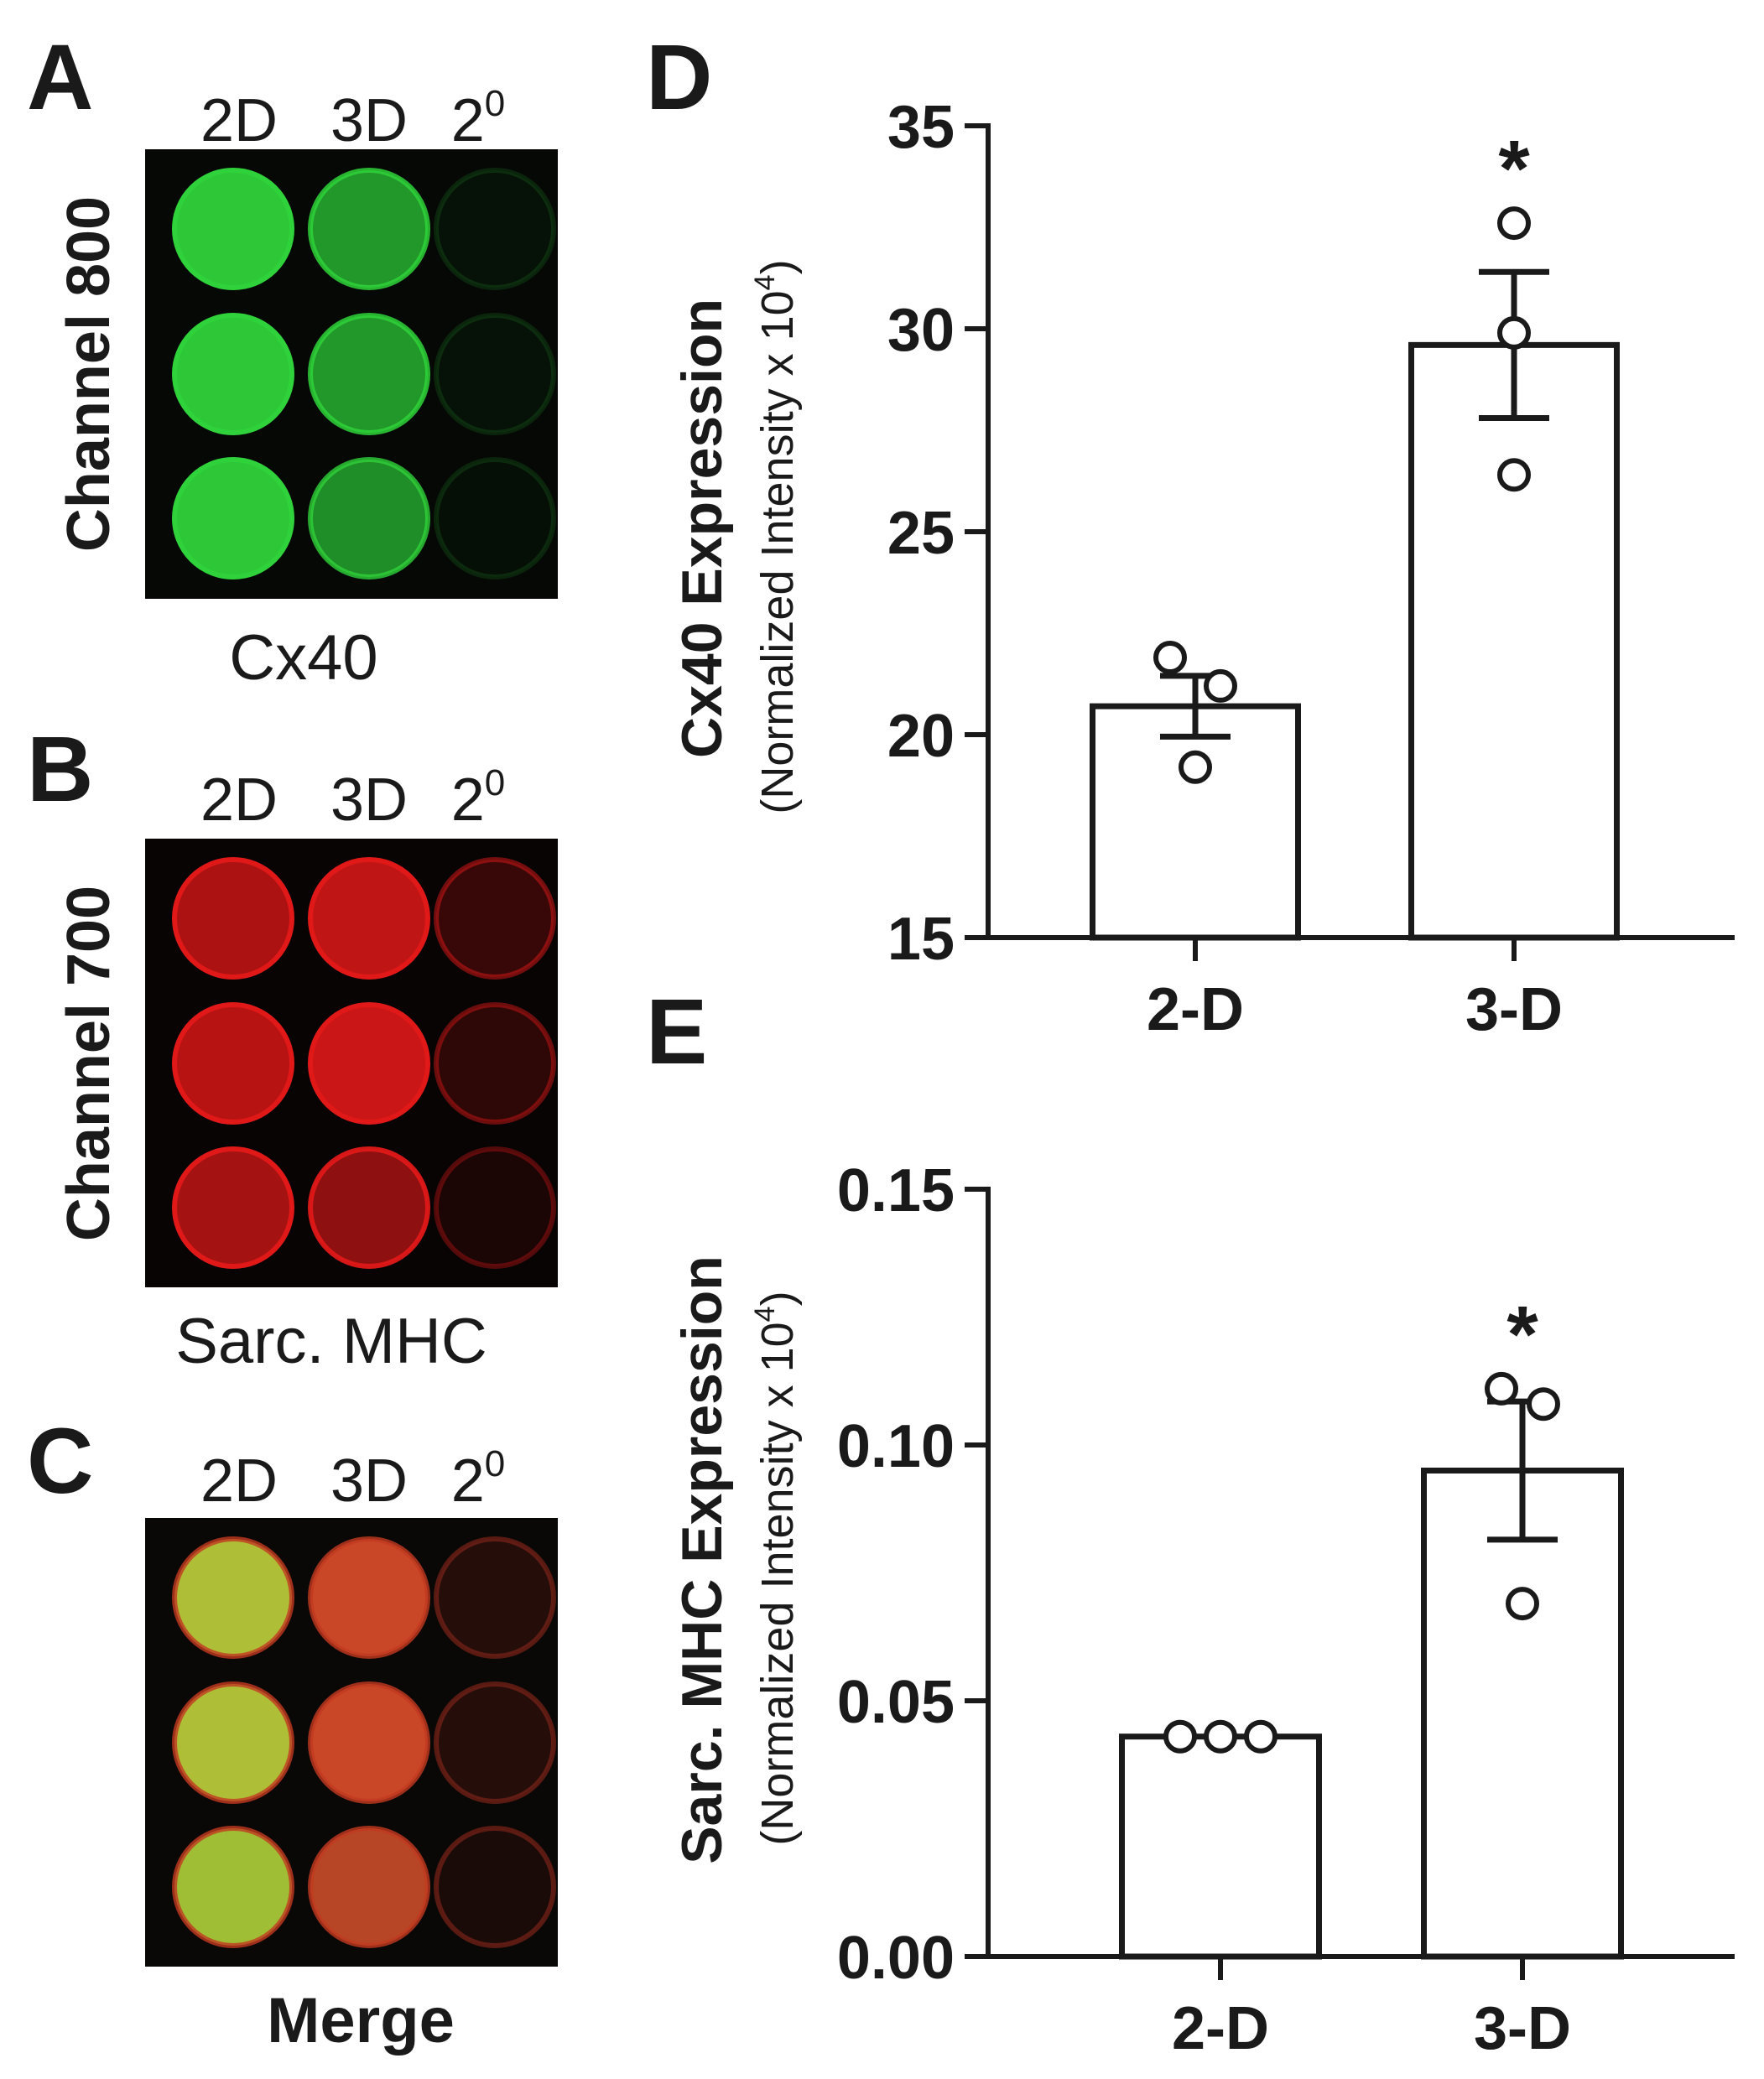 This screenshot has height=2079, width=1764. What do you see at coordinates (921, 330) in the screenshot?
I see `y-tick-label-d-3: 30` at bounding box center [921, 330].